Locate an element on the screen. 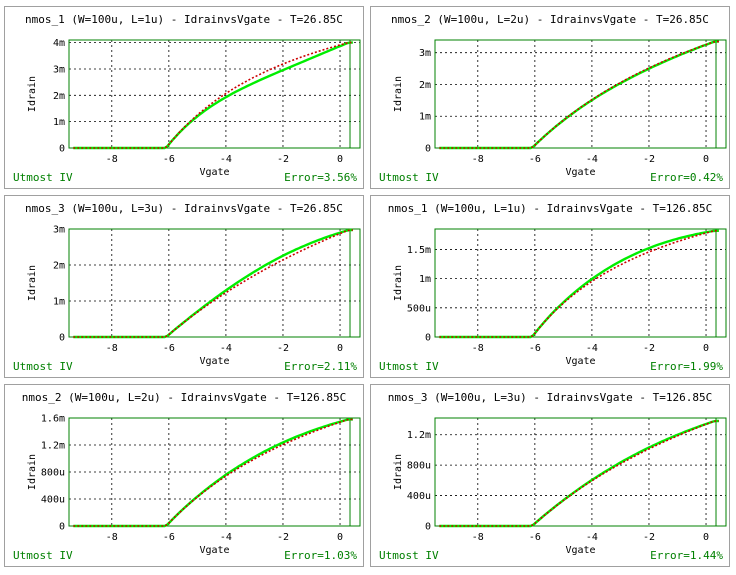  plot-svg: -8 -6 -4 -2 0 0 500u 1m 1.5m Vgate Idrain is located at coordinates (560, 297).